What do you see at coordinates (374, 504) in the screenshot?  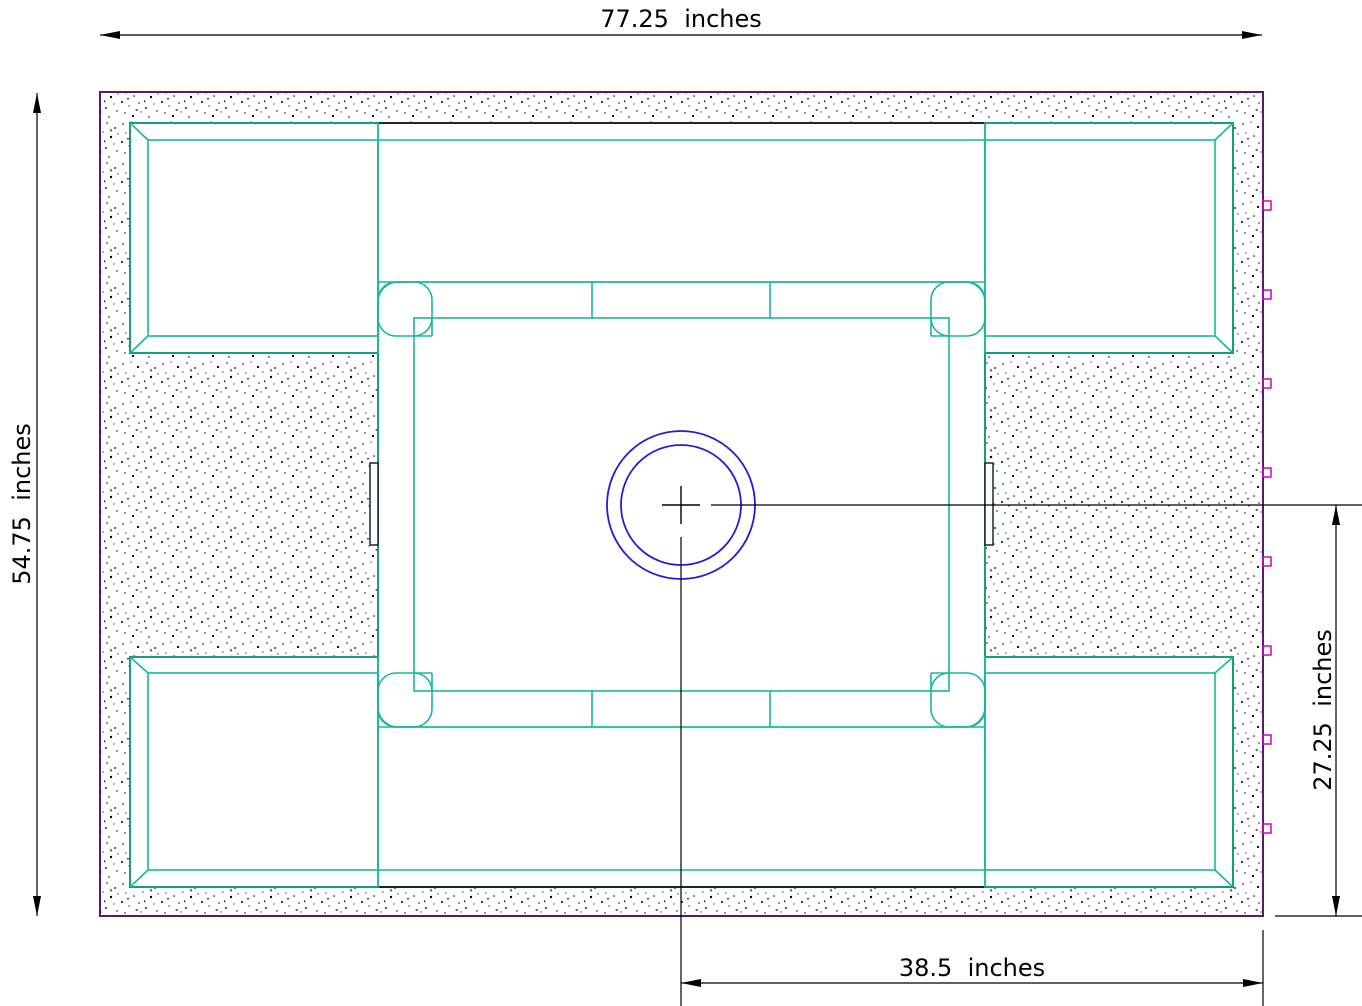 I see `side-tab-left` at bounding box center [374, 504].